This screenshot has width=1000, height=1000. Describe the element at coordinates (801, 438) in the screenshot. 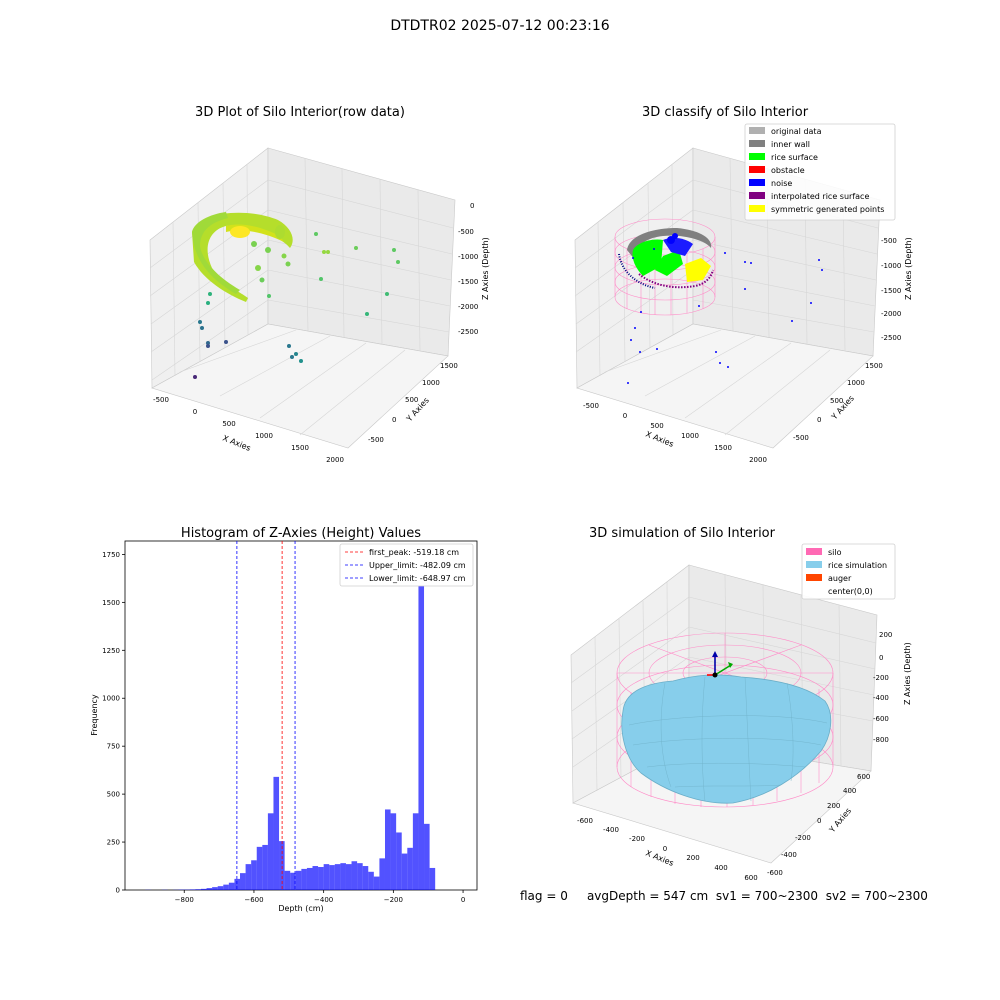

I see `y-tick: -500` at that location.